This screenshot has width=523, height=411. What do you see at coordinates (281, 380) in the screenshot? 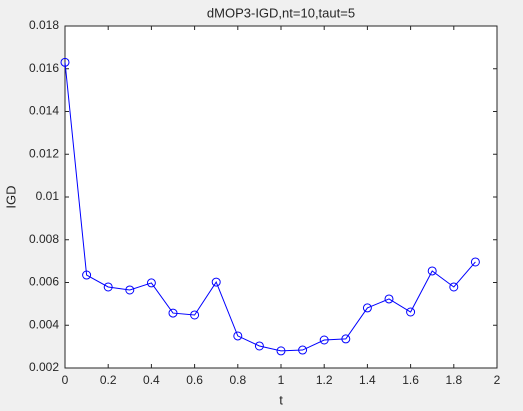
I see `x-tick-label: 1` at bounding box center [281, 380].